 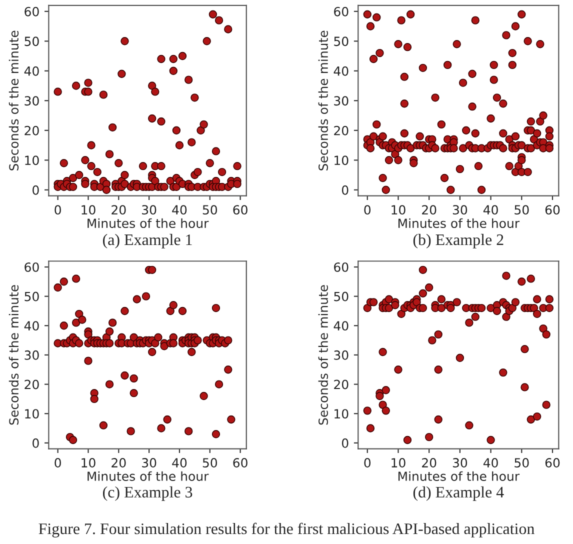 What do you see at coordinates (147, 241) in the screenshot?
I see `text: (a) Example 1` at bounding box center [147, 241].